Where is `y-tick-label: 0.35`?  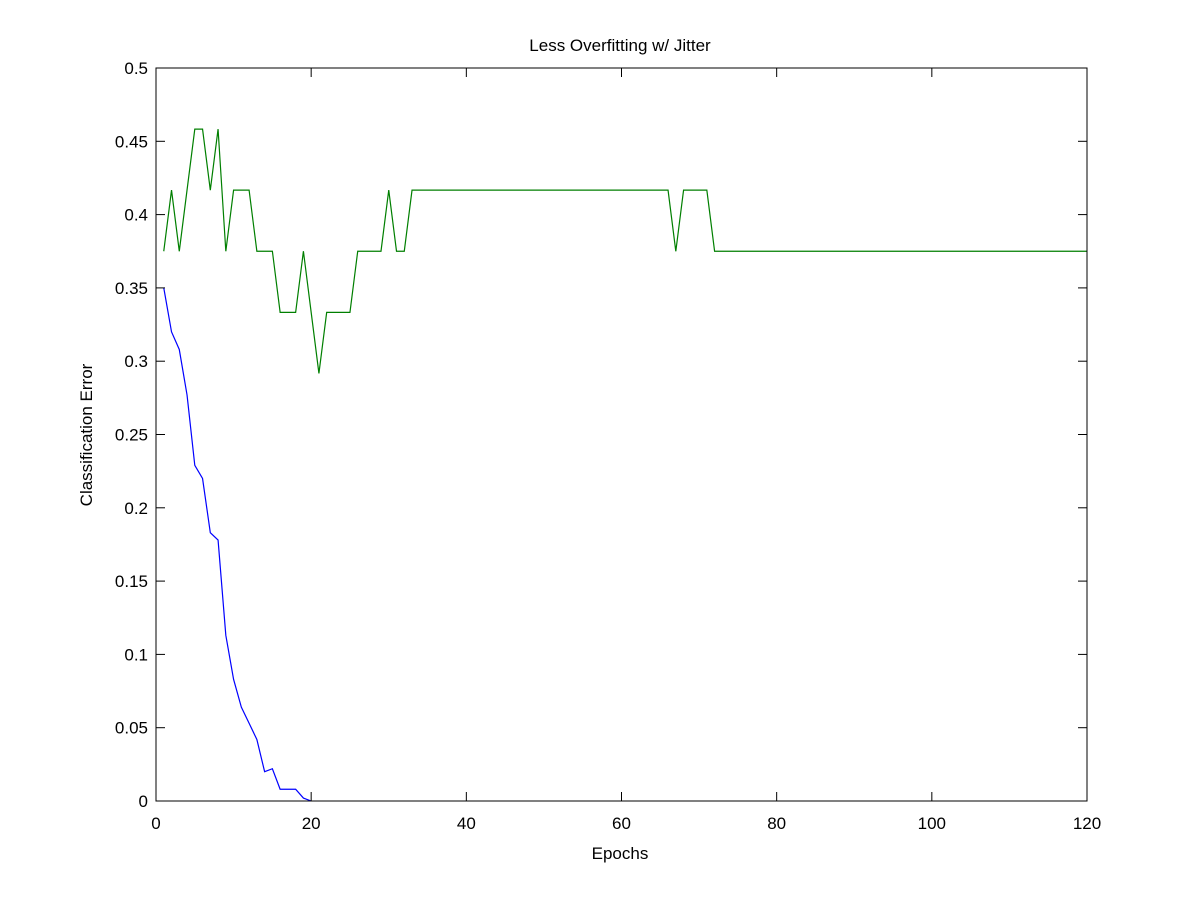 y-tick-label: 0.35 is located at coordinates (131, 288).